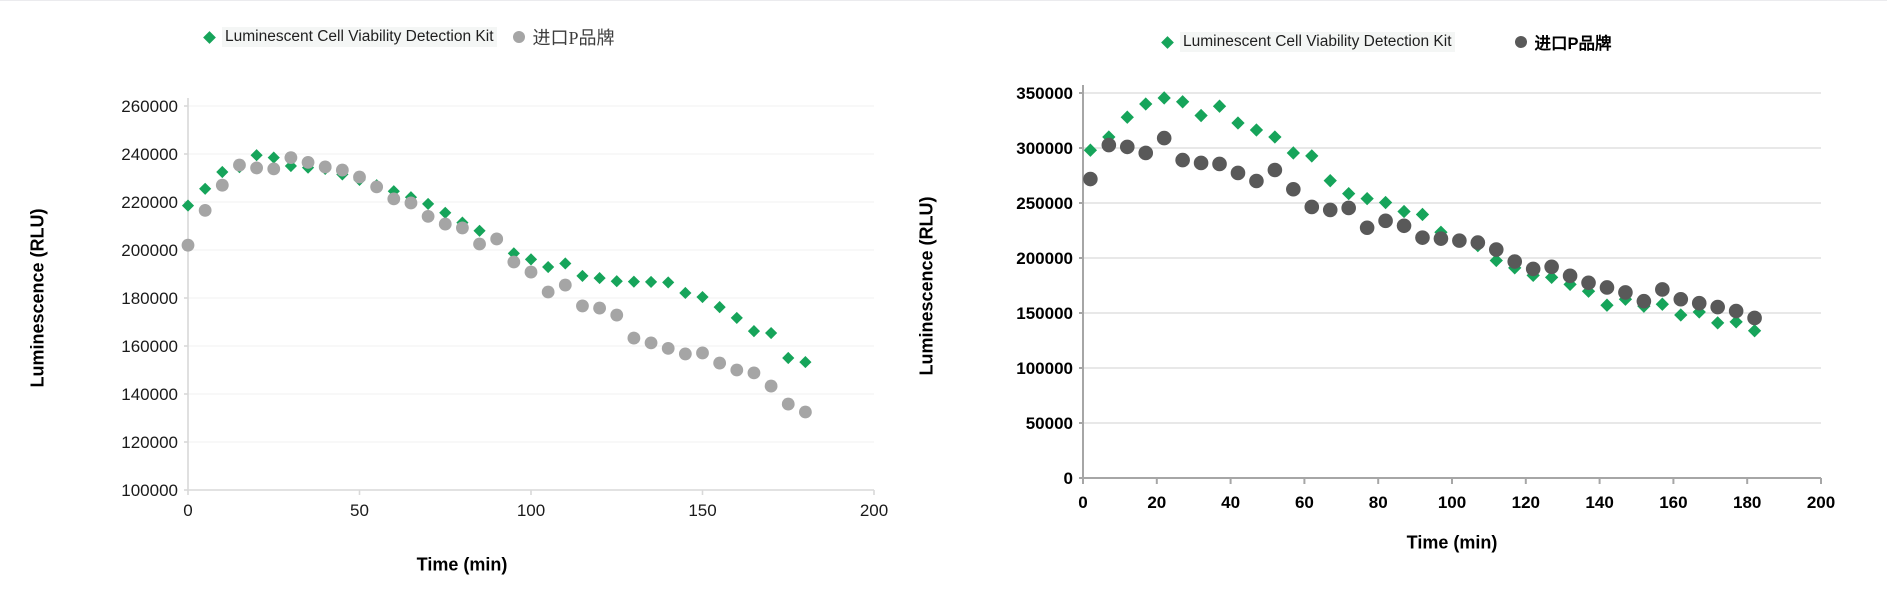  Describe the element at coordinates (1452, 542) in the screenshot. I see `right-x-axis-title: Time (min)` at that location.